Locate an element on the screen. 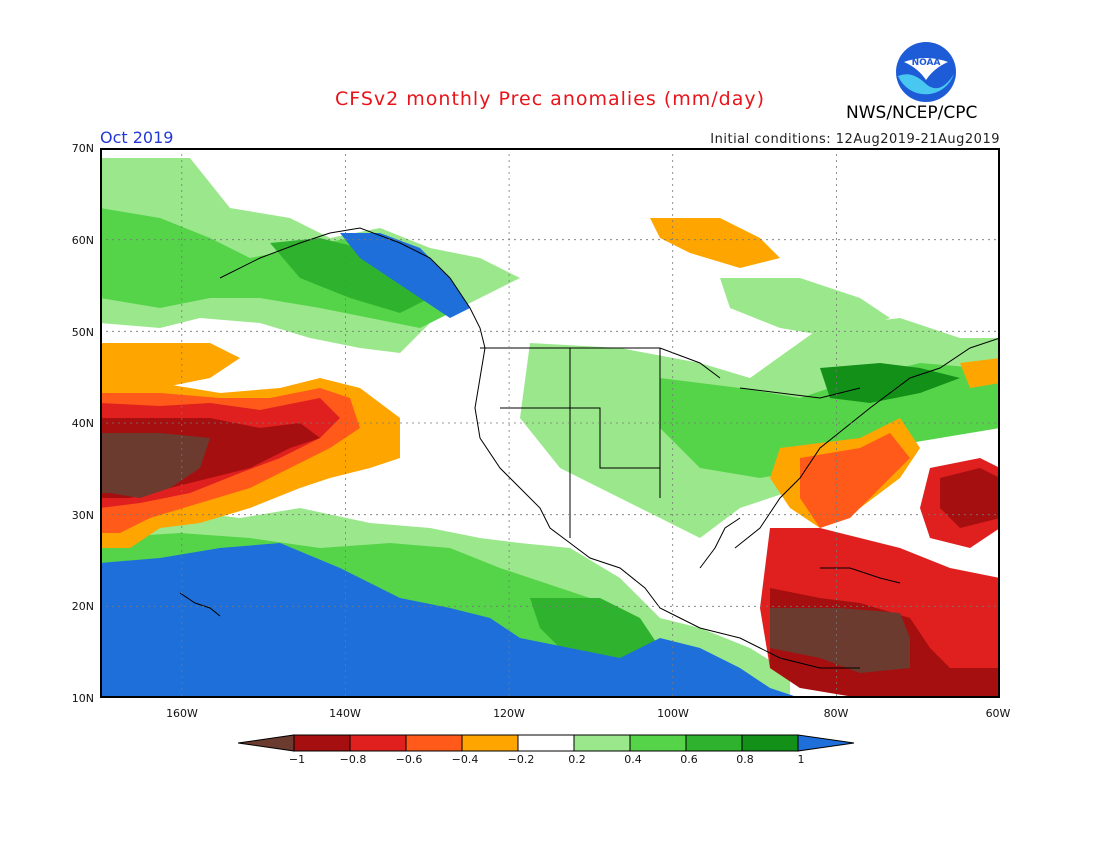  colorbar-label: −0.6 is located at coordinates (409, 759).